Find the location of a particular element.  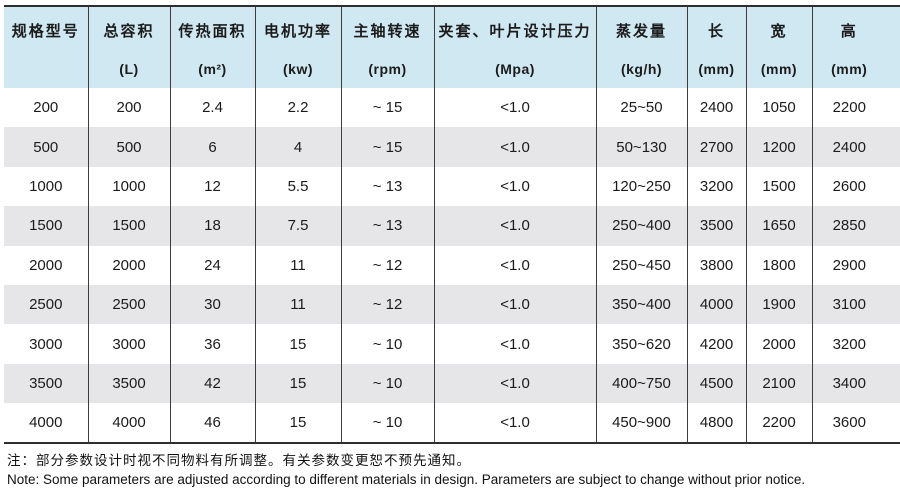

cell: 120~250 is located at coordinates (641, 186).